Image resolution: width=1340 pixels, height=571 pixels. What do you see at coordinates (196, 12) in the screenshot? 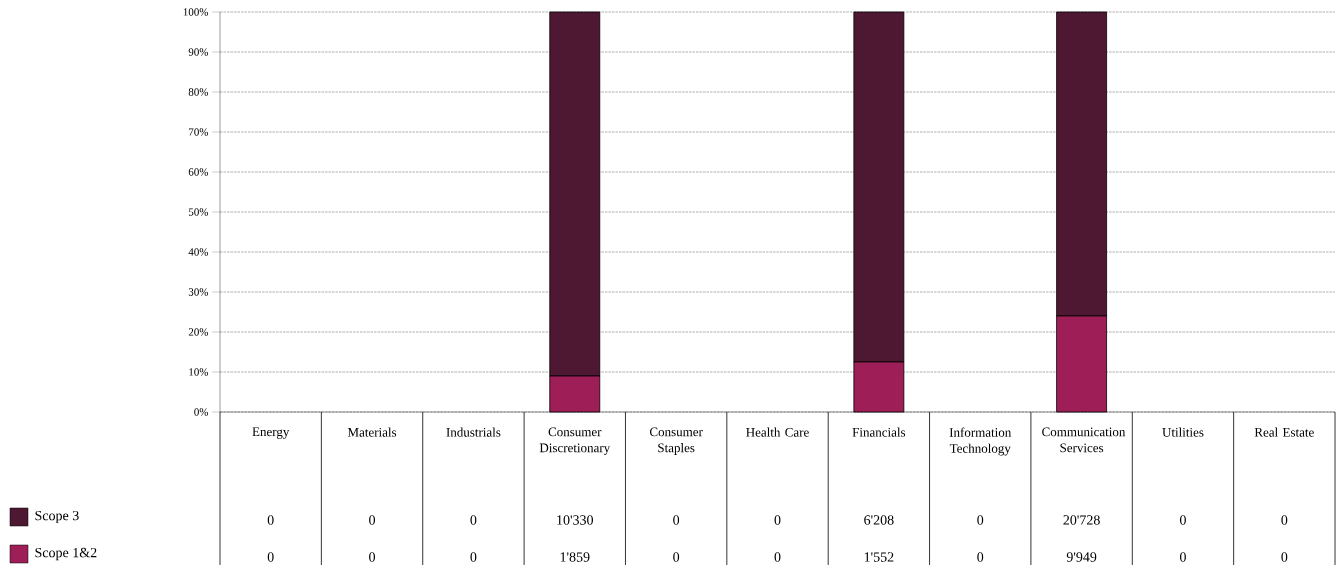
I see `y-tick-label: 100%` at bounding box center [196, 12].